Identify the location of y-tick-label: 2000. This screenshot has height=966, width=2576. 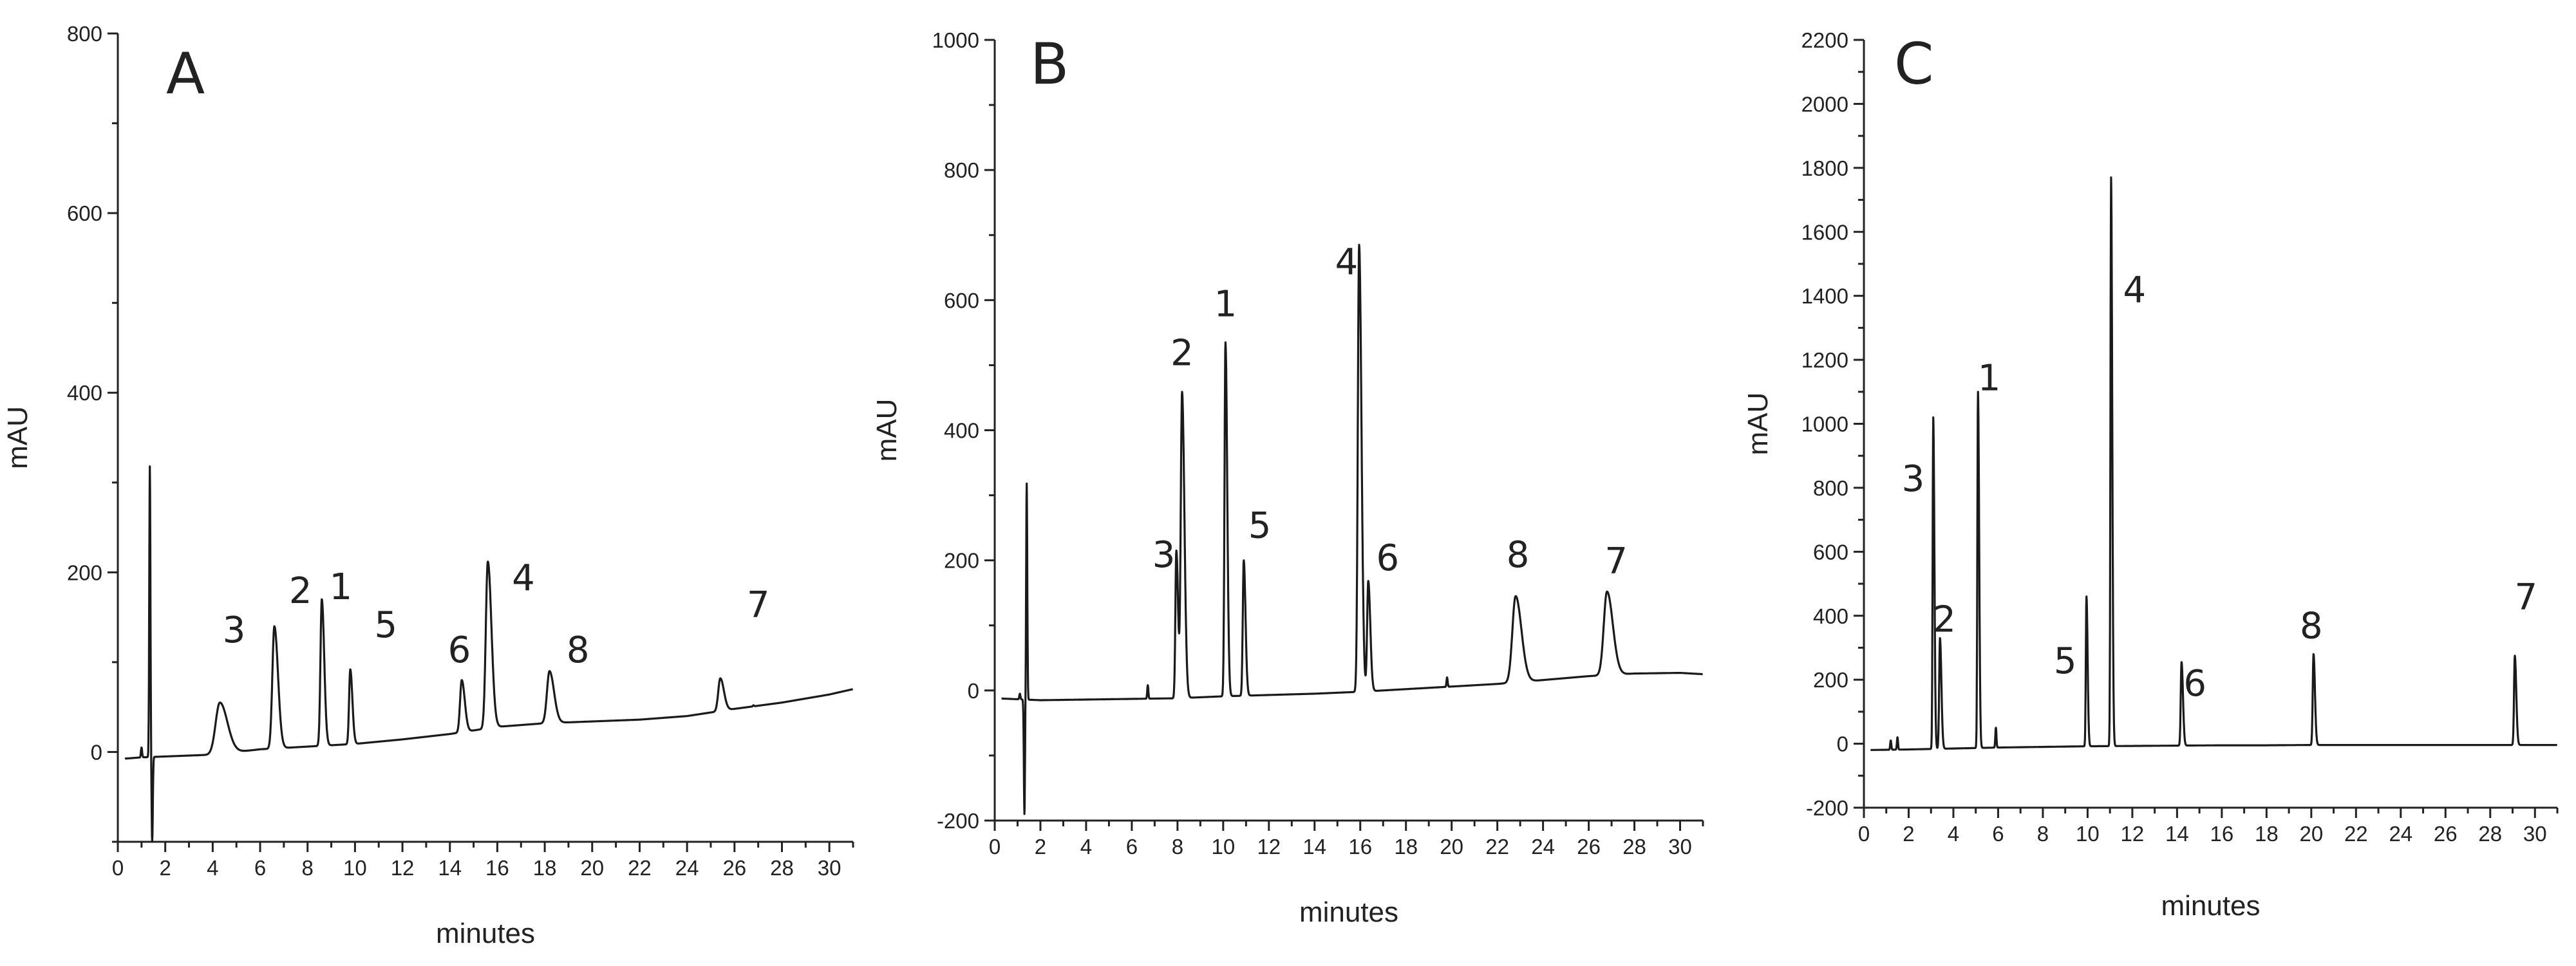
(1824, 104).